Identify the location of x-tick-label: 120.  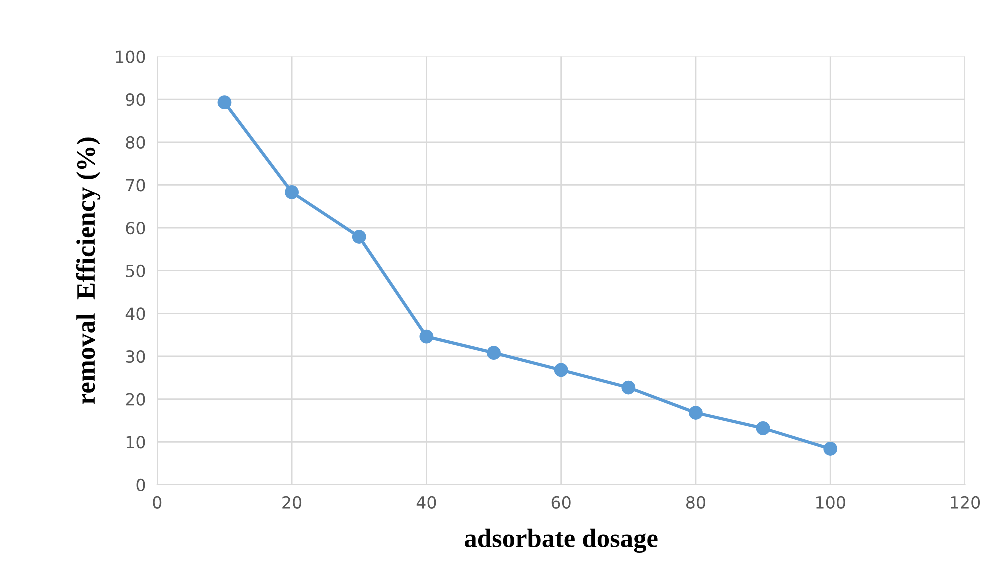
(965, 502).